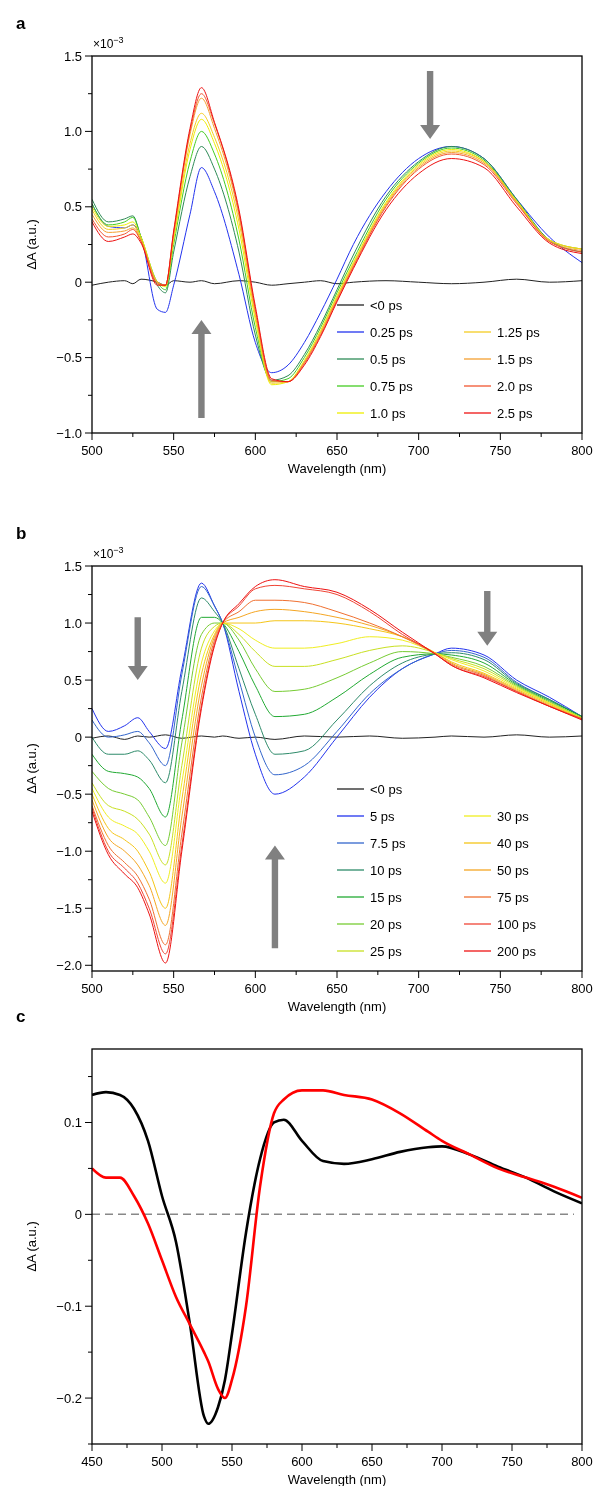 The width and height of the screenshot is (593, 1488). What do you see at coordinates (21, 23) in the screenshot?
I see `chart-title: a` at bounding box center [21, 23].